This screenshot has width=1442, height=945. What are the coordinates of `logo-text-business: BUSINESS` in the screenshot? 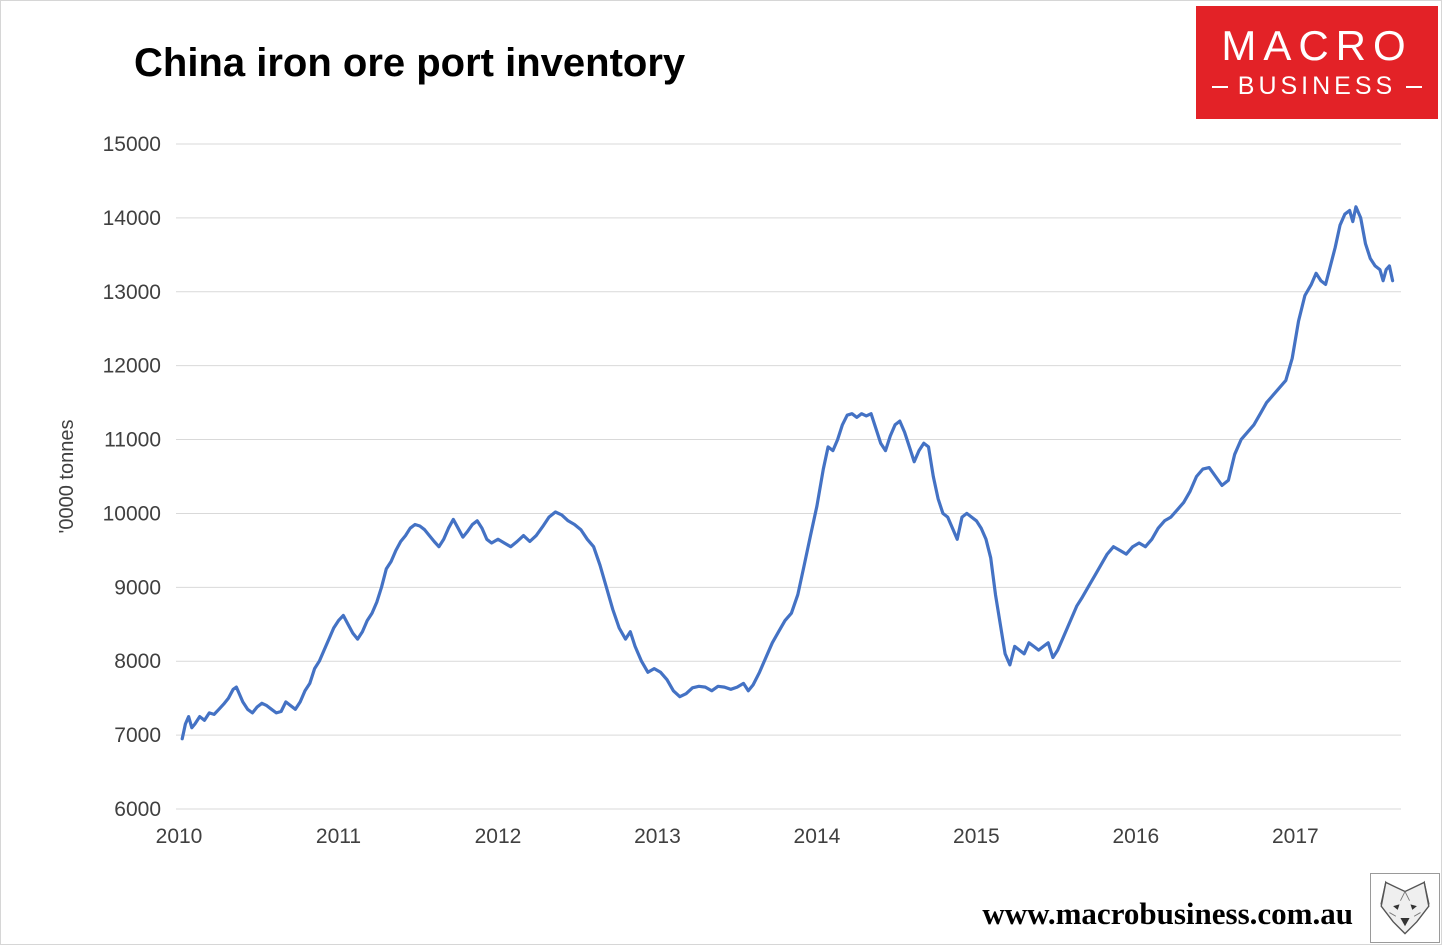 It's located at (1317, 86).